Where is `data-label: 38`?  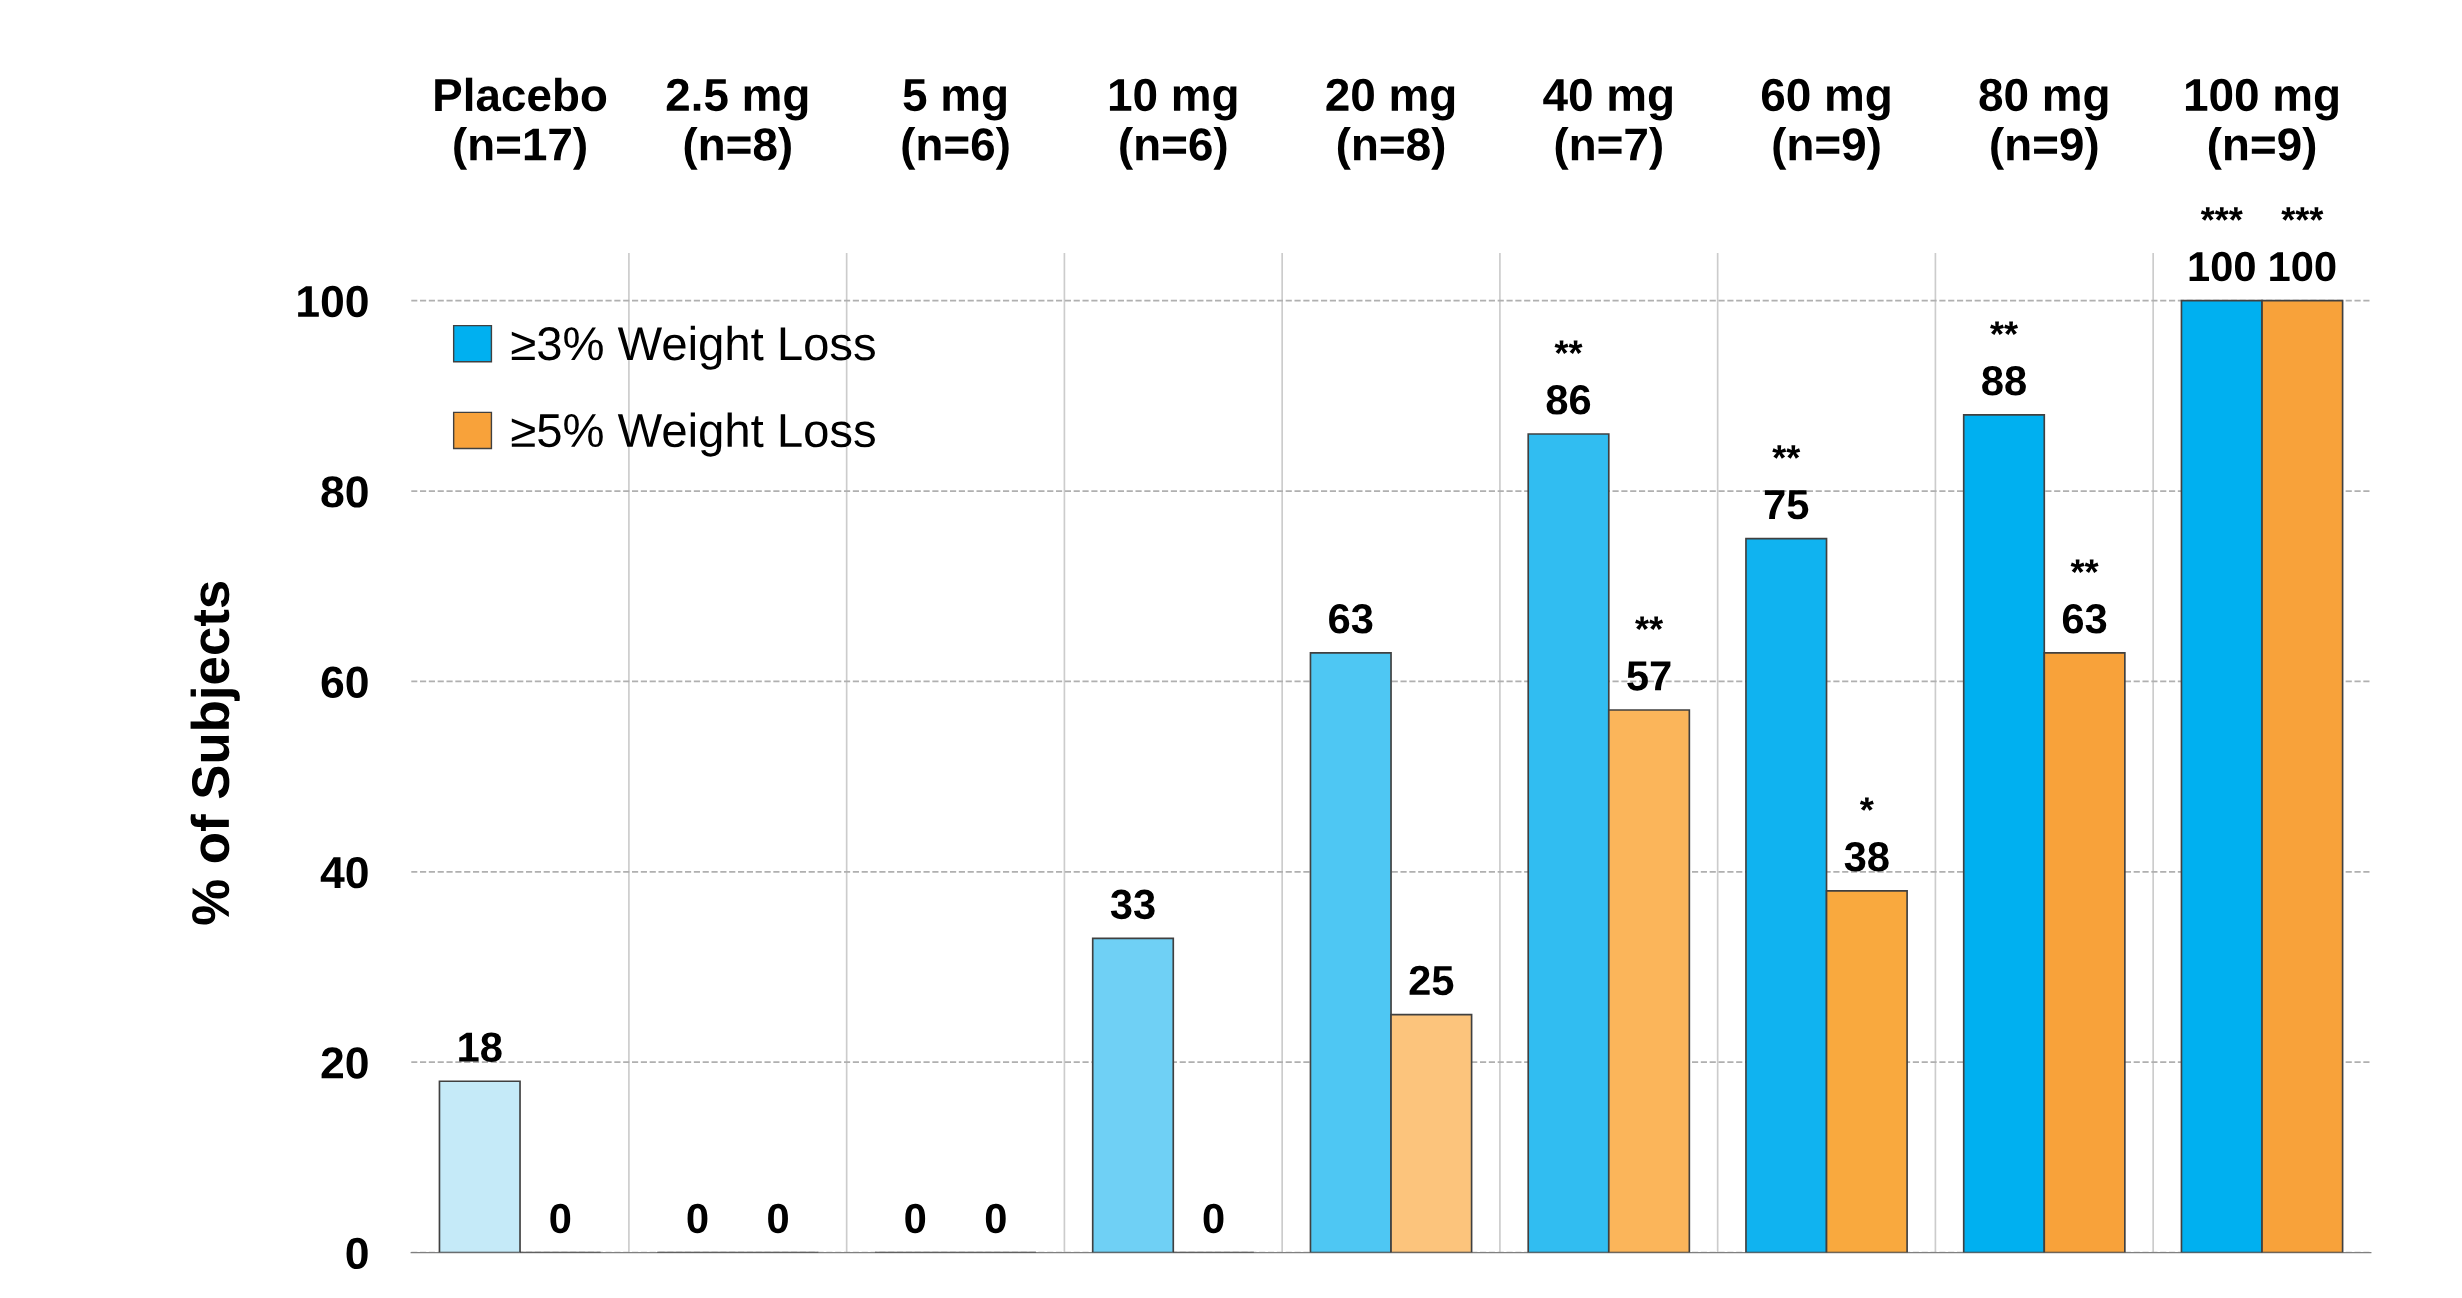
data-label: 38 is located at coordinates (1866, 857).